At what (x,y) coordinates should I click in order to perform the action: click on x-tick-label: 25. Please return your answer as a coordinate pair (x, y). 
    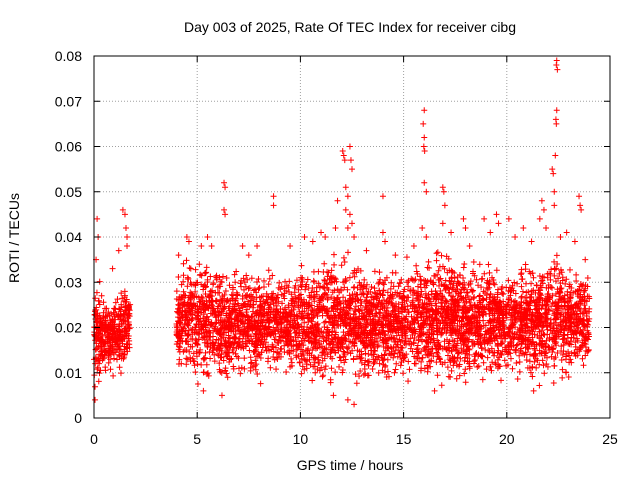
    Looking at the image, I should click on (610, 439).